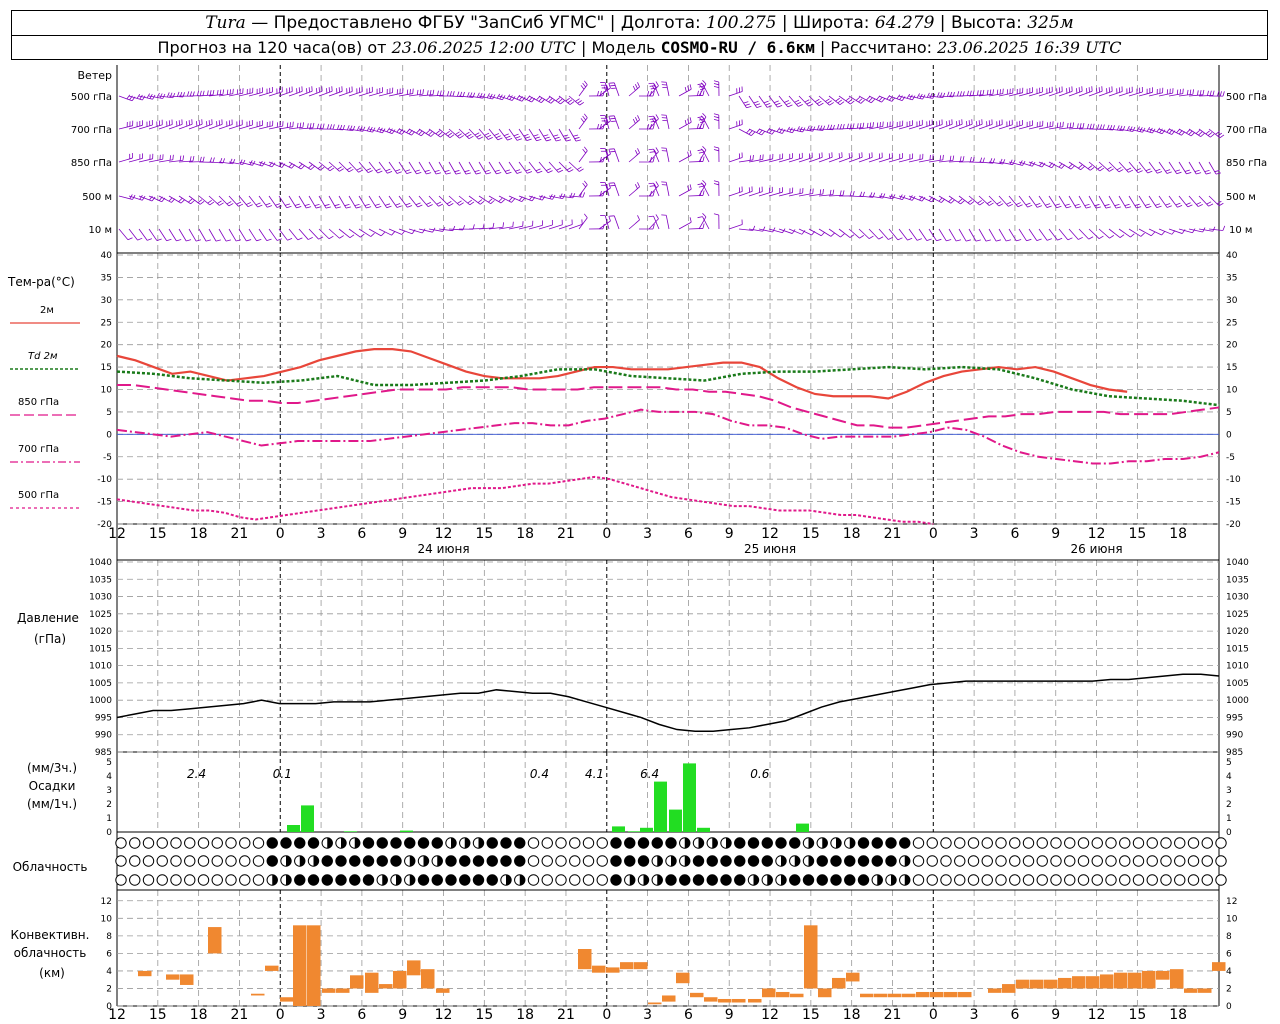  I want to click on conv-tick-right: 6, so click(1229, 954).